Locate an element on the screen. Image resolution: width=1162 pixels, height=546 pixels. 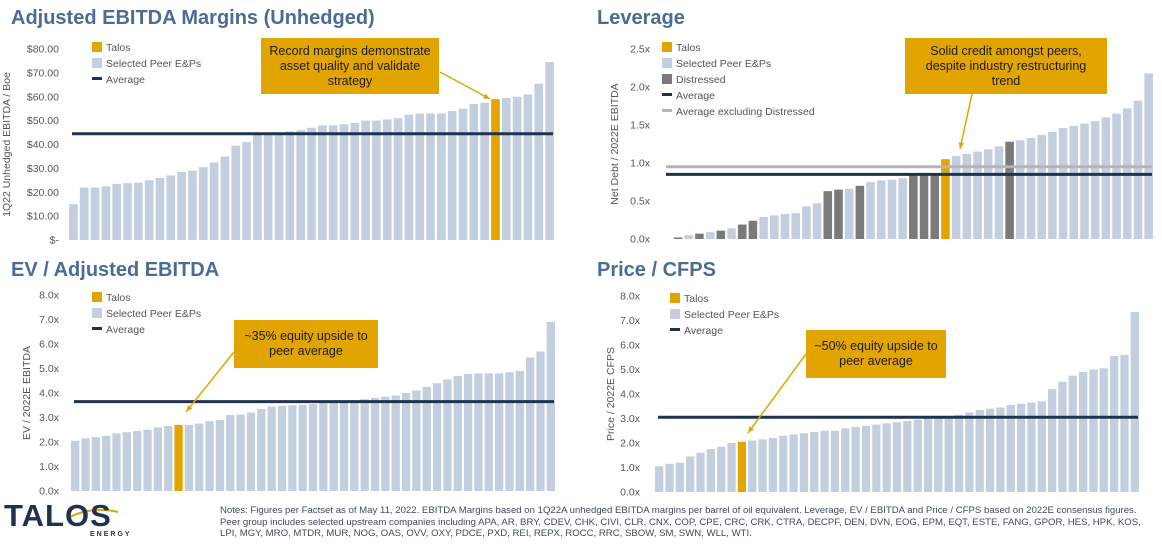
y-tick-label: $30.00 is located at coordinates (43, 169).